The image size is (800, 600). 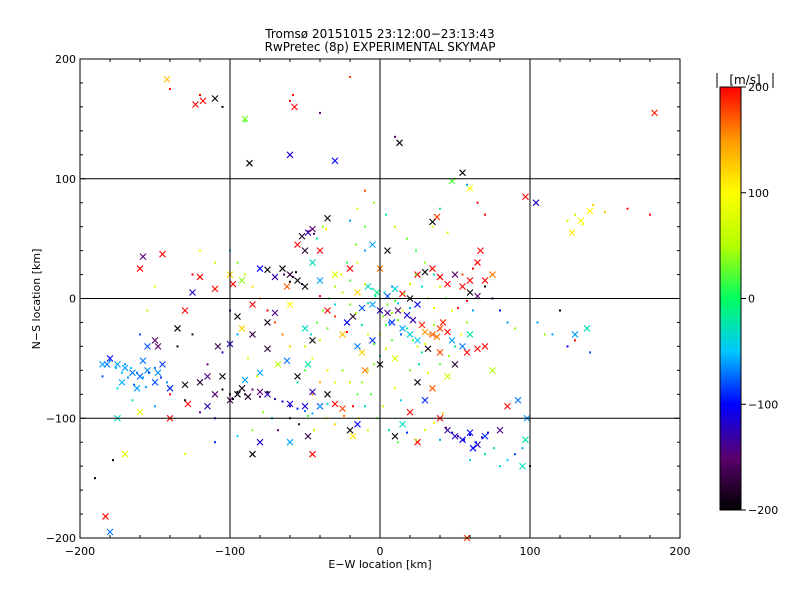 What do you see at coordinates (380, 47) in the screenshot?
I see `chart-subtitle: RwPretec (8p) EXPERIMENTAL SKYMAP` at bounding box center [380, 47].